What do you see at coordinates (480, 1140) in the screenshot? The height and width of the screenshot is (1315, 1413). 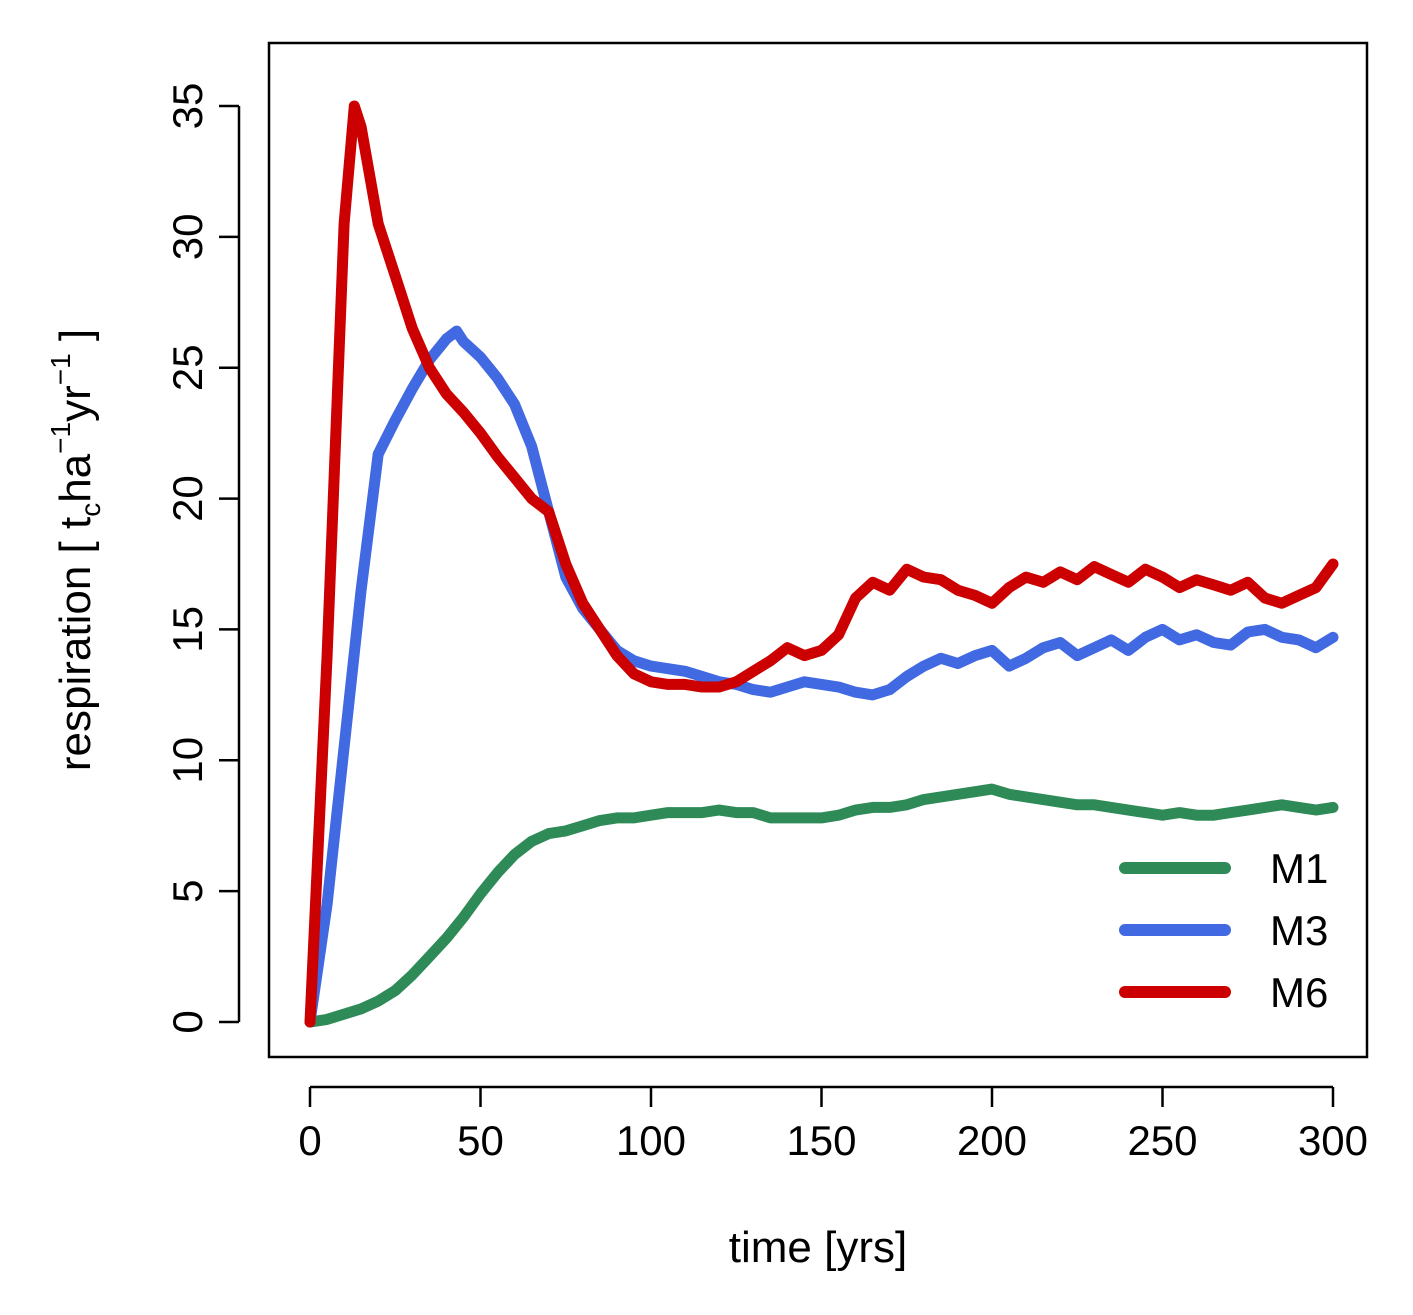 I see `x-tick-label: 50` at bounding box center [480, 1140].